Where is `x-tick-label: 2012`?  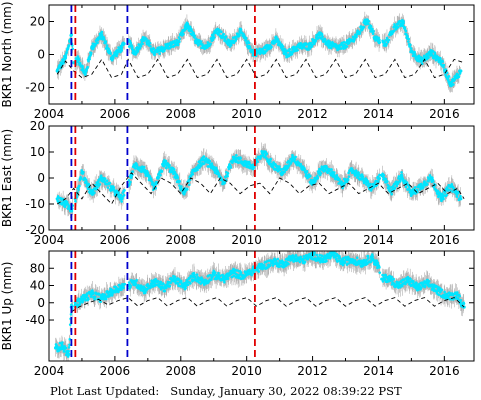
x-tick-label: 2012 is located at coordinates (312, 240).